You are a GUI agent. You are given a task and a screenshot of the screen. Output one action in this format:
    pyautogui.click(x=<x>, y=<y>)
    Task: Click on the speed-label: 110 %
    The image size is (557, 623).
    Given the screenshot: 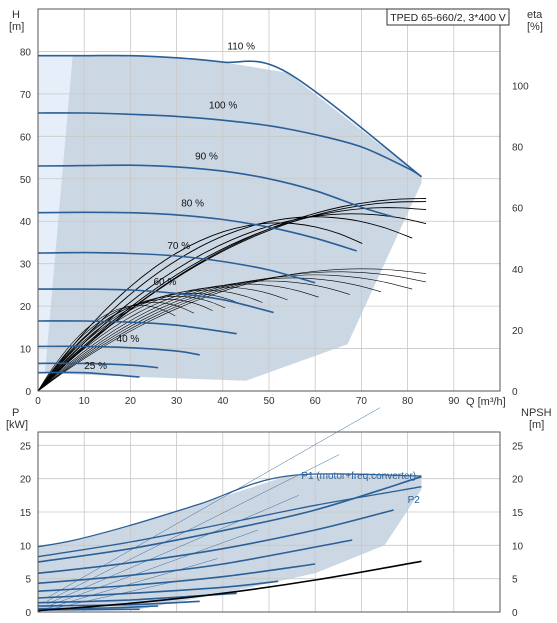 What is the action you would take?
    pyautogui.click(x=241, y=46)
    